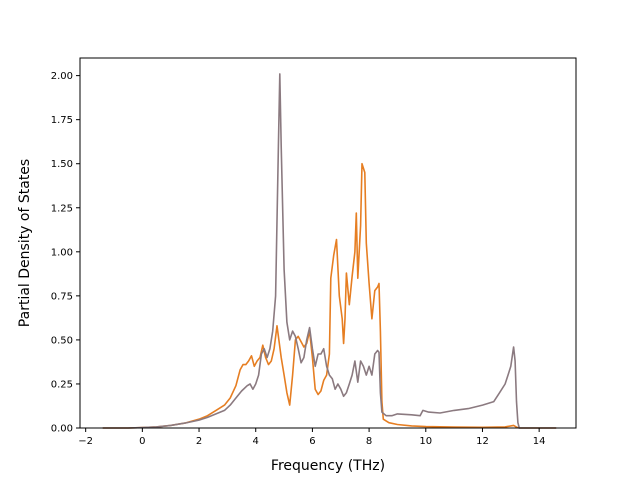 Image resolution: width=640 pixels, height=480 pixels. Describe the element at coordinates (369, 441) in the screenshot. I see `x-tick-label: 8` at that location.